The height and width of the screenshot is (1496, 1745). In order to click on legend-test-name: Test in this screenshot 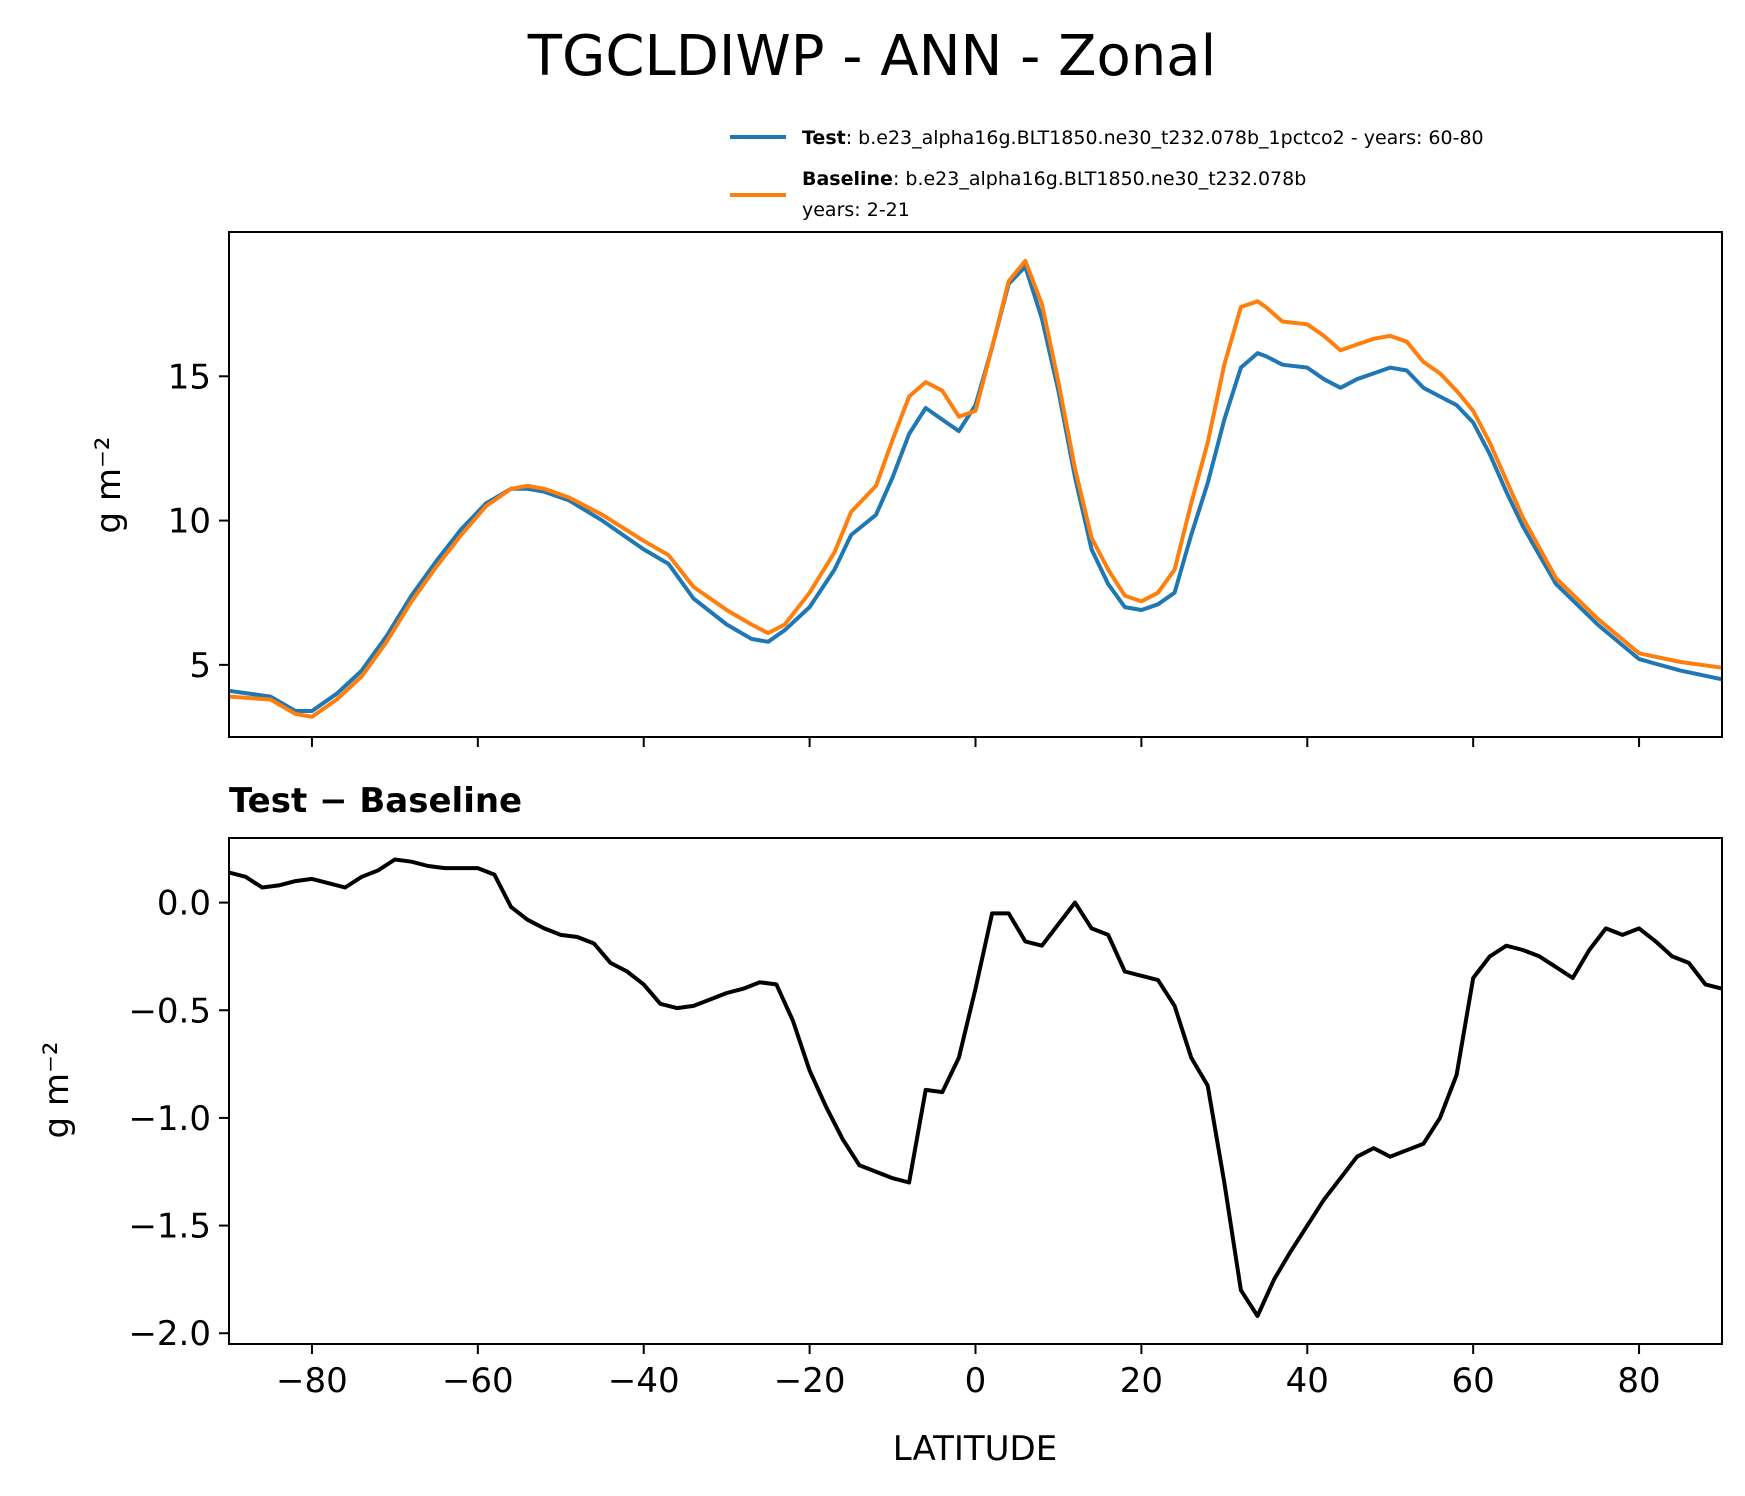, I will do `click(824, 138)`.